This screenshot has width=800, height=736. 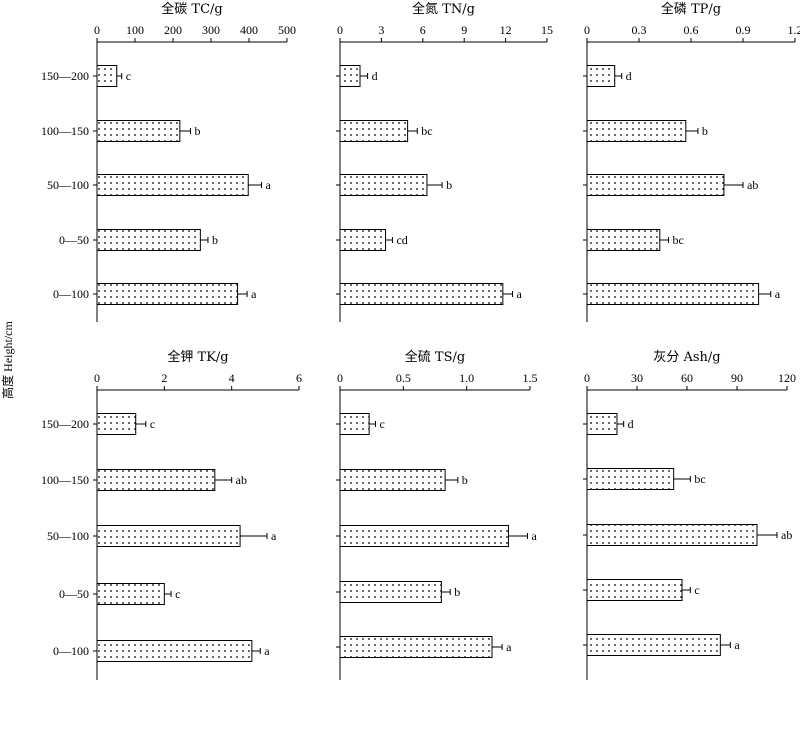 I want to click on panel-title: 全氮 TN/g, so click(x=443, y=9).